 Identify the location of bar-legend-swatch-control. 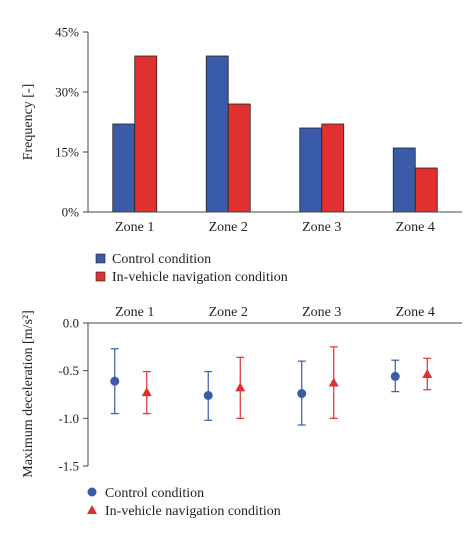
(100, 258).